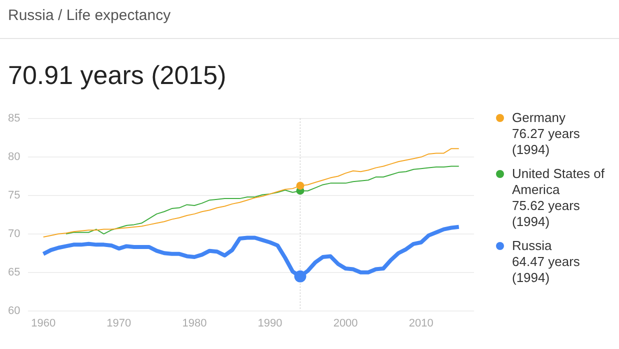 This screenshot has width=619, height=349. What do you see at coordinates (421, 323) in the screenshot?
I see `x-tick-label: 2010` at bounding box center [421, 323].